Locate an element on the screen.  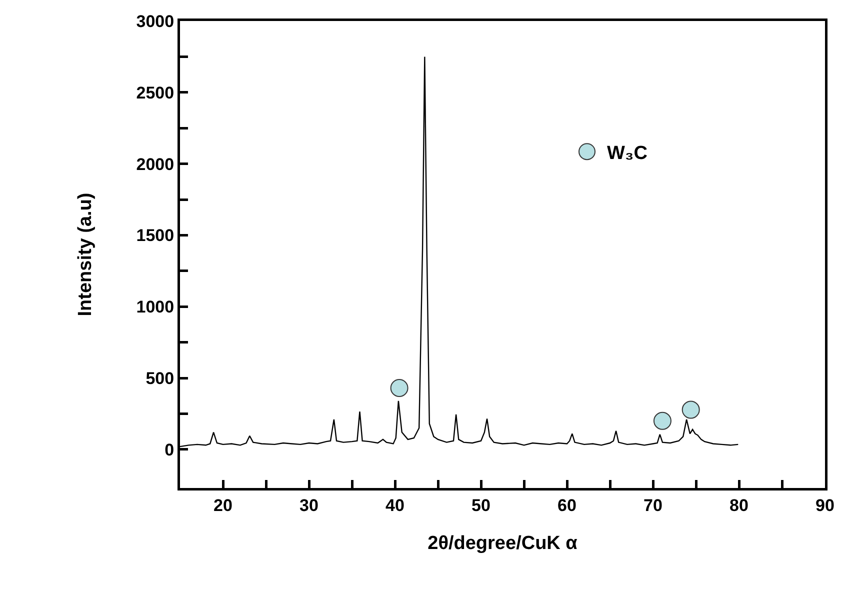
y-tick-label: 2000 is located at coordinates (155, 164).